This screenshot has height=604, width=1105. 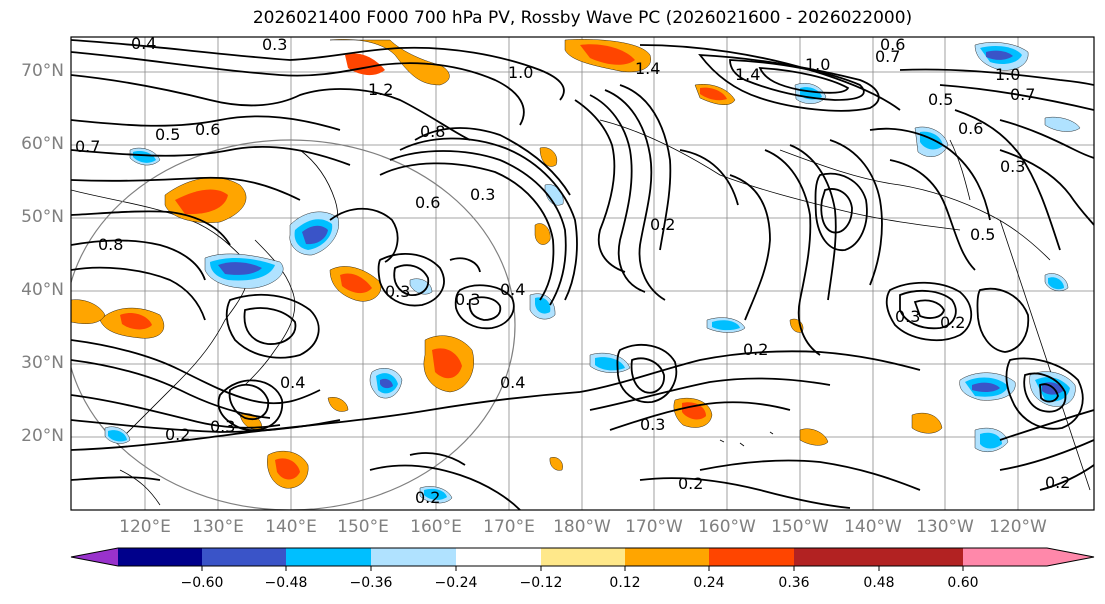 What do you see at coordinates (436, 527) in the screenshot?
I see `lon-label-160e: 160°E` at bounding box center [436, 527].